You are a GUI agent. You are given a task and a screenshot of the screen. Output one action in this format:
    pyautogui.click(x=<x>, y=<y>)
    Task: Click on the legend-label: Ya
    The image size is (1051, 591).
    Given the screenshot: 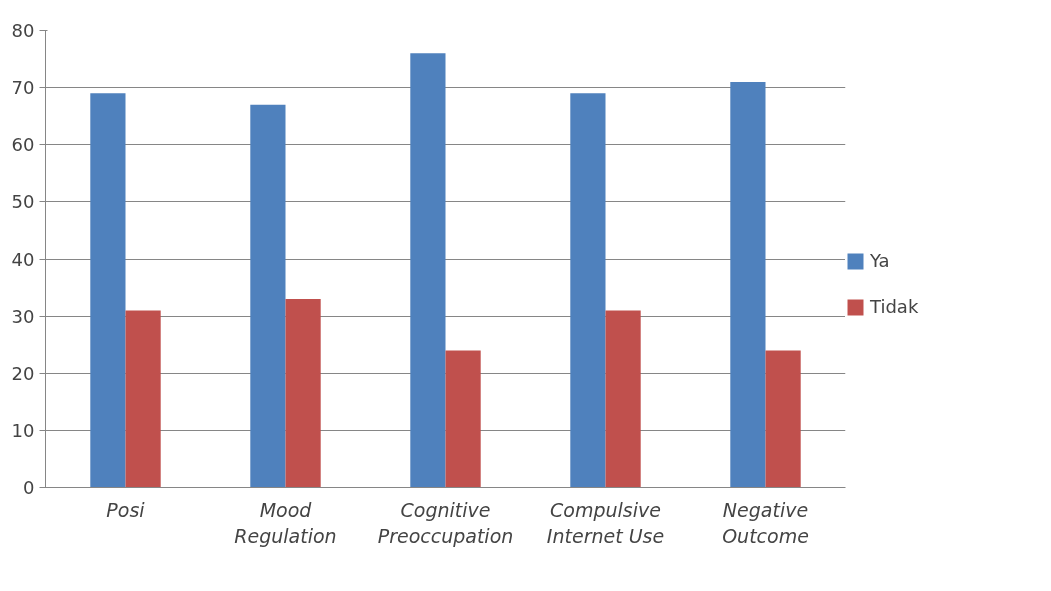 What is the action you would take?
    pyautogui.click(x=880, y=260)
    